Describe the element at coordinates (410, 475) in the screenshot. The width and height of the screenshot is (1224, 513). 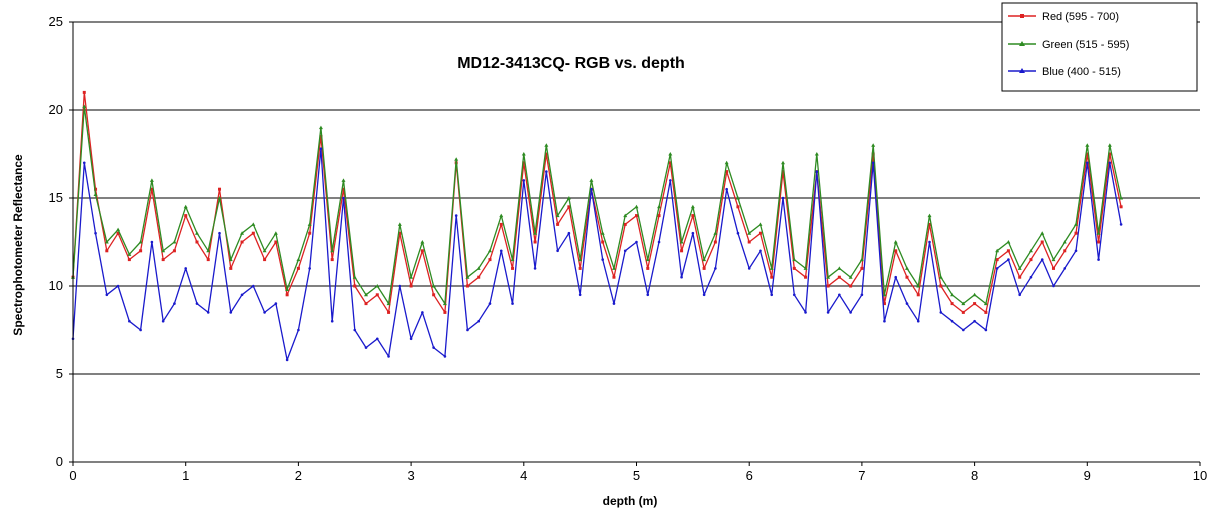
I see `x-tick-label: 3` at that location.